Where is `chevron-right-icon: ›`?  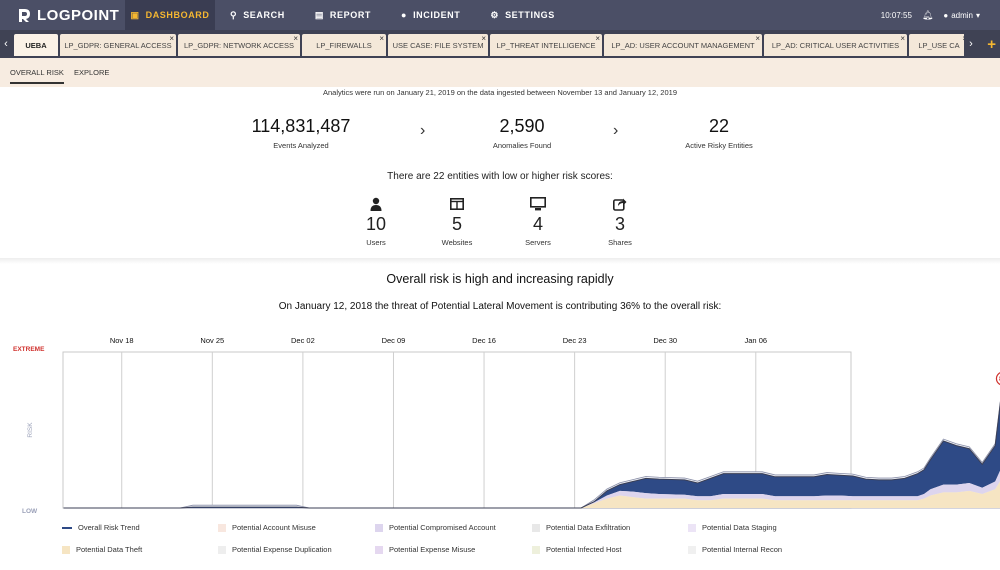 chevron-right-icon: › is located at coordinates (423, 130).